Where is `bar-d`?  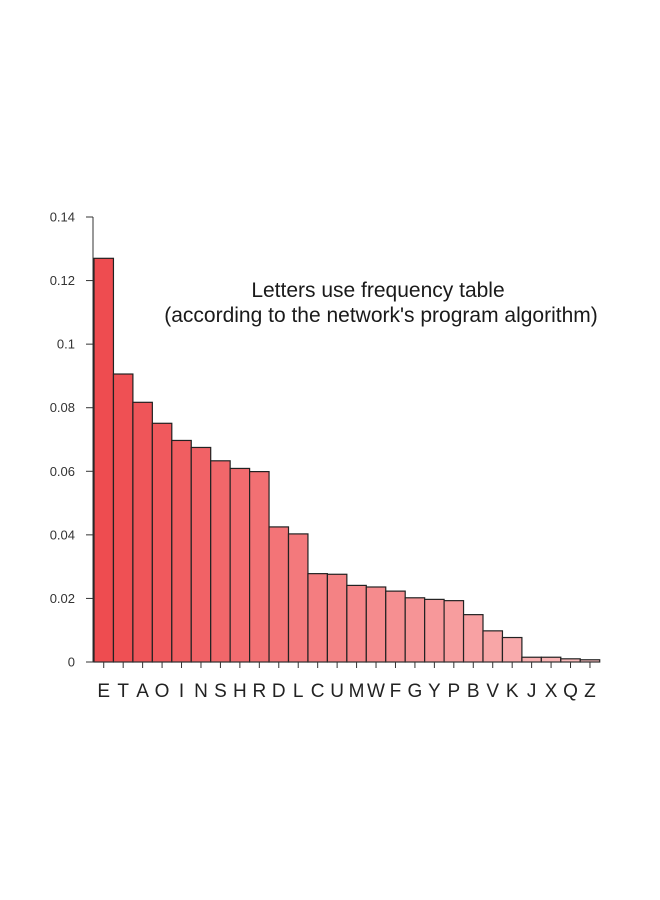 bar-d is located at coordinates (279, 594).